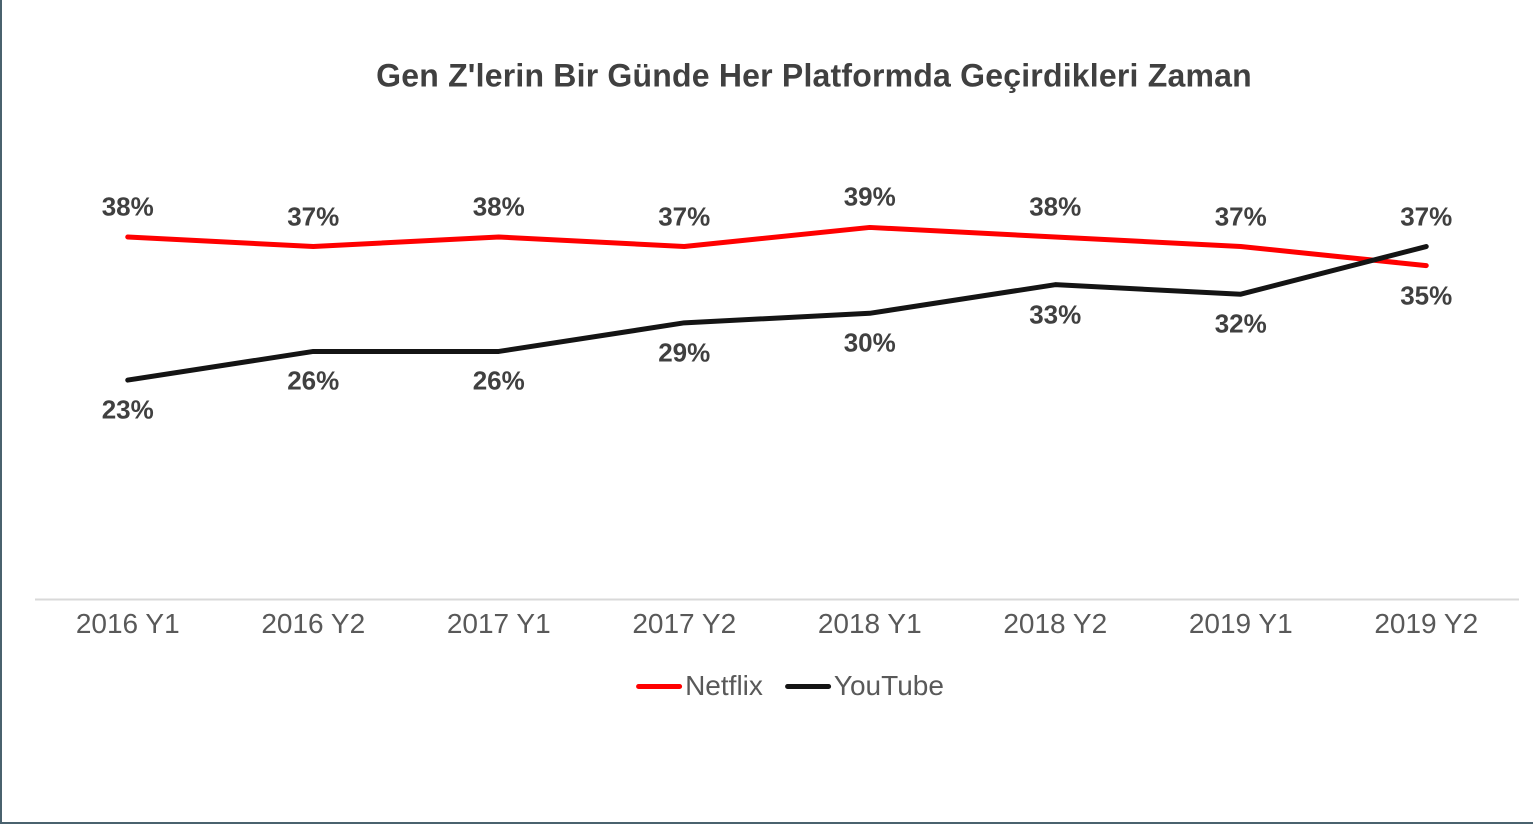  What do you see at coordinates (807, 686) in the screenshot?
I see `youtube-legend-line-icon` at bounding box center [807, 686].